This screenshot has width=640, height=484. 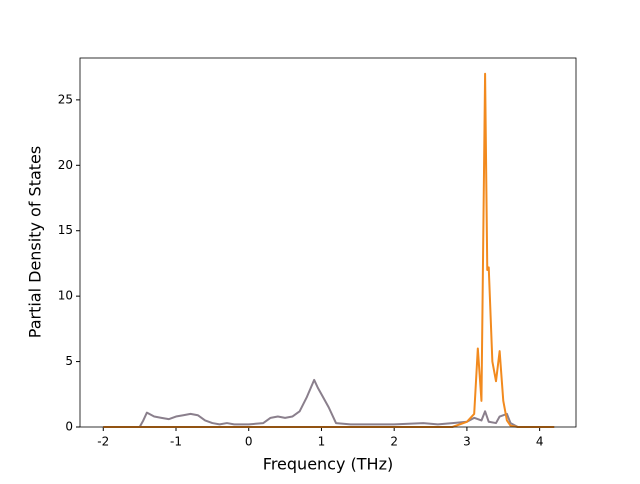 What do you see at coordinates (329, 403) in the screenshot?
I see `series-line` at bounding box center [329, 403].